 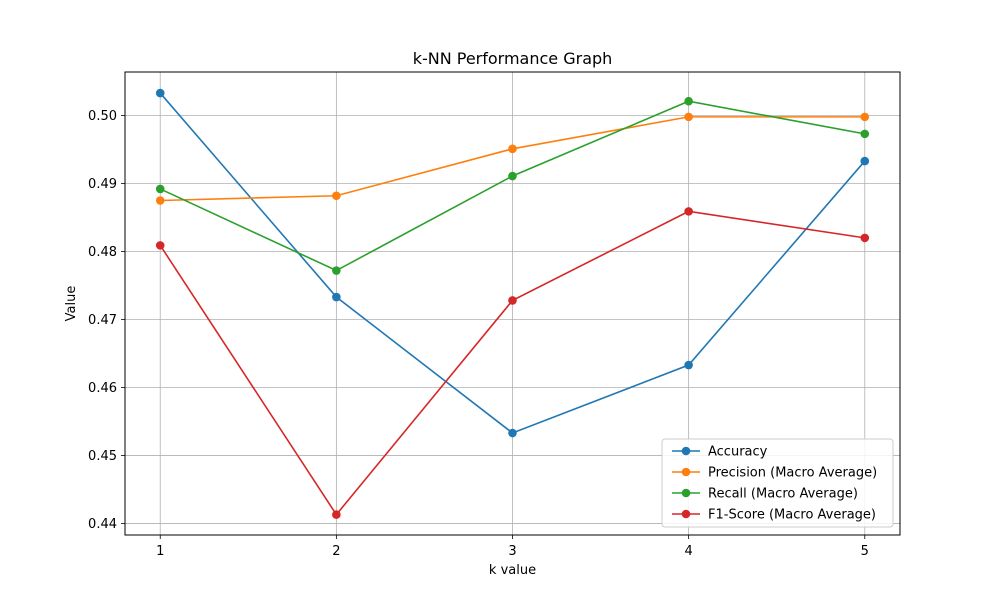 What do you see at coordinates (102, 388) in the screenshot?
I see `y-tick-label: 0.46` at bounding box center [102, 388].